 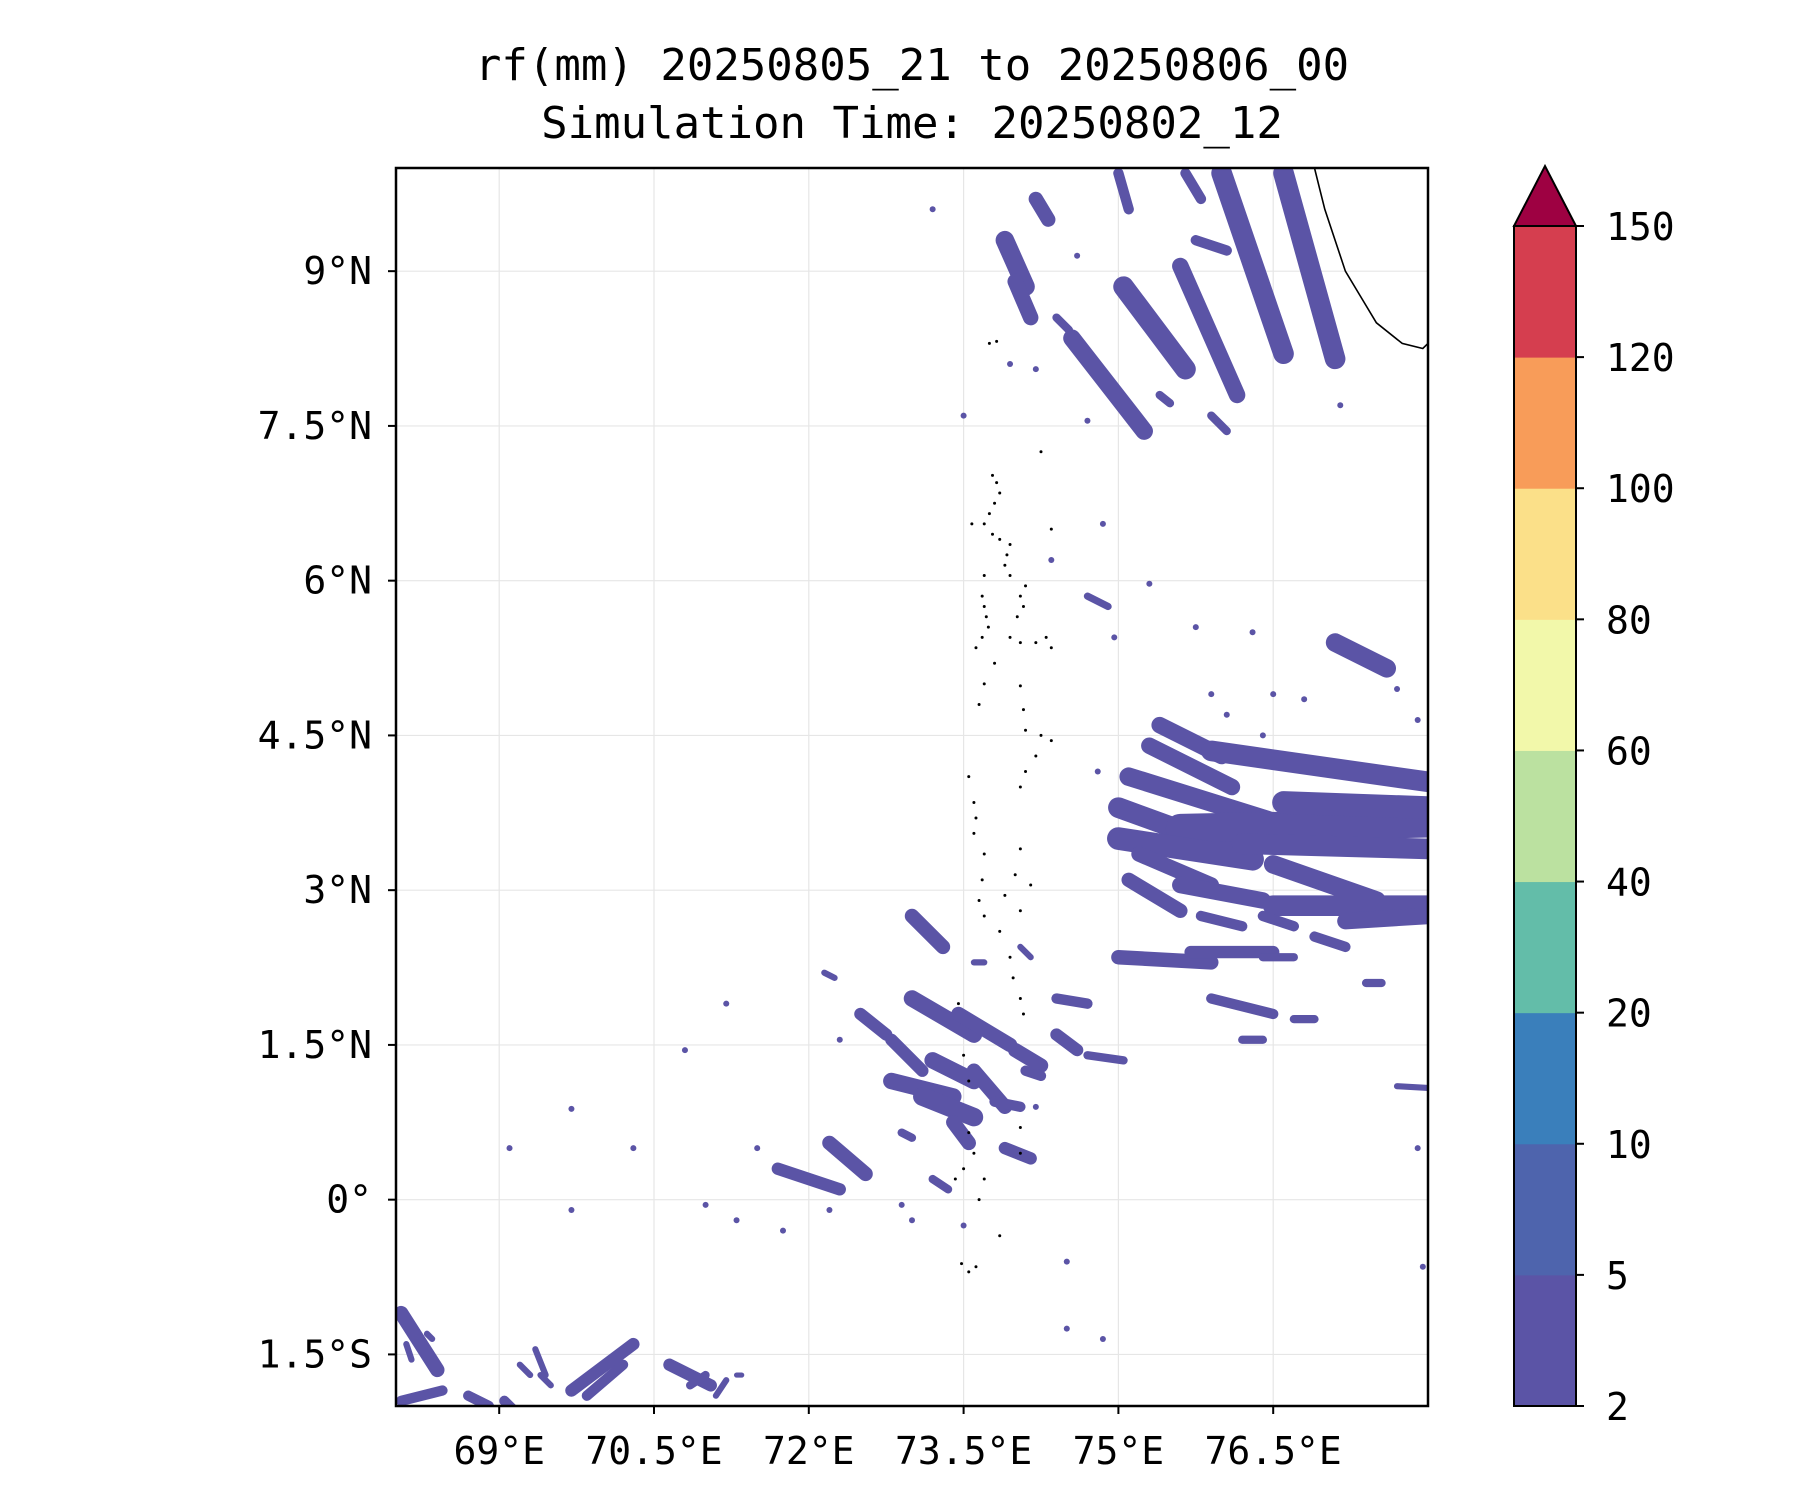 What do you see at coordinates (809, 1451) in the screenshot?
I see `x-tick-label: 72°E` at bounding box center [809, 1451].